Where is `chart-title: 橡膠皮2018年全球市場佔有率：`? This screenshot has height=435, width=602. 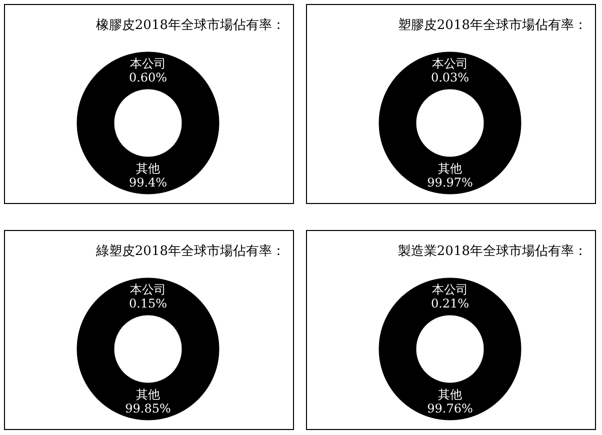
chart-title: 橡膠皮2018年全球市場佔有率： is located at coordinates (190, 25).